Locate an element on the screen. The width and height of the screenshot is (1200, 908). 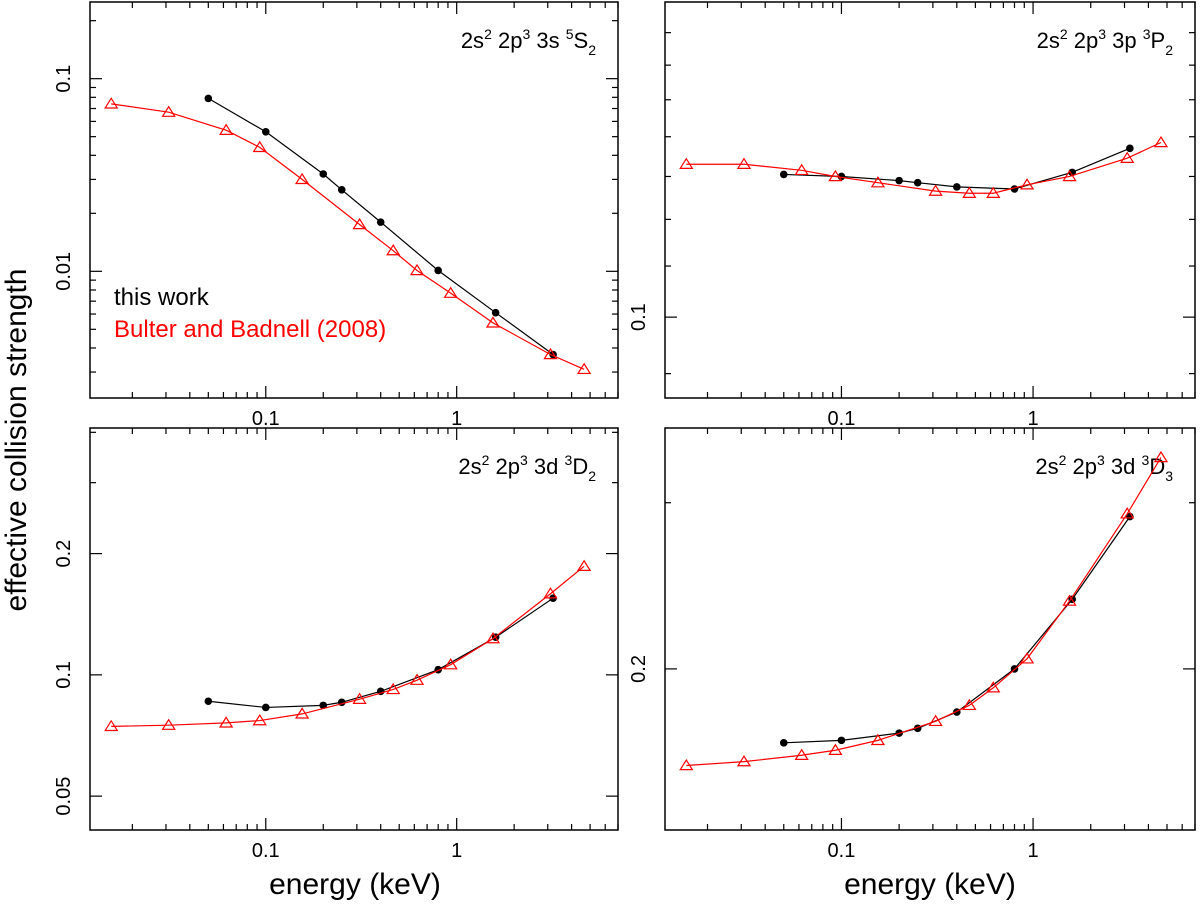
panel-title: 2s2 2p3 3d 3D3 is located at coordinates (1104, 468).